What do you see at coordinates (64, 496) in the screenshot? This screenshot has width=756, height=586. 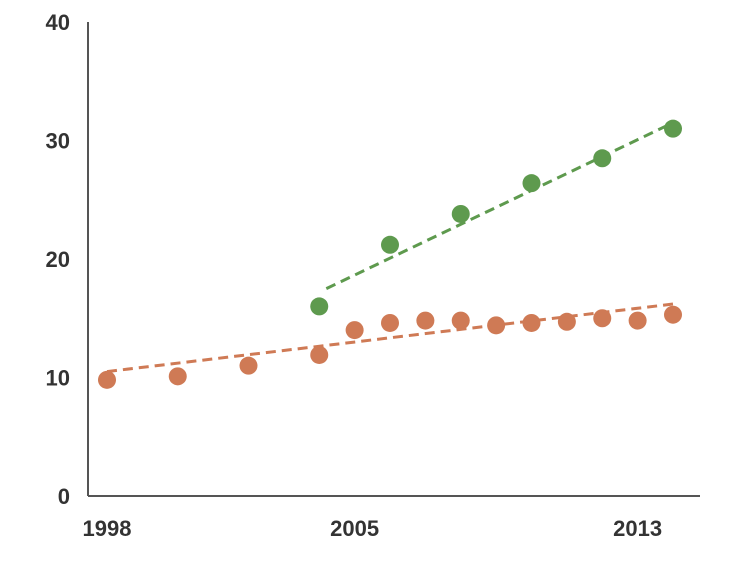 I see `y-tick-label: 0` at bounding box center [64, 496].